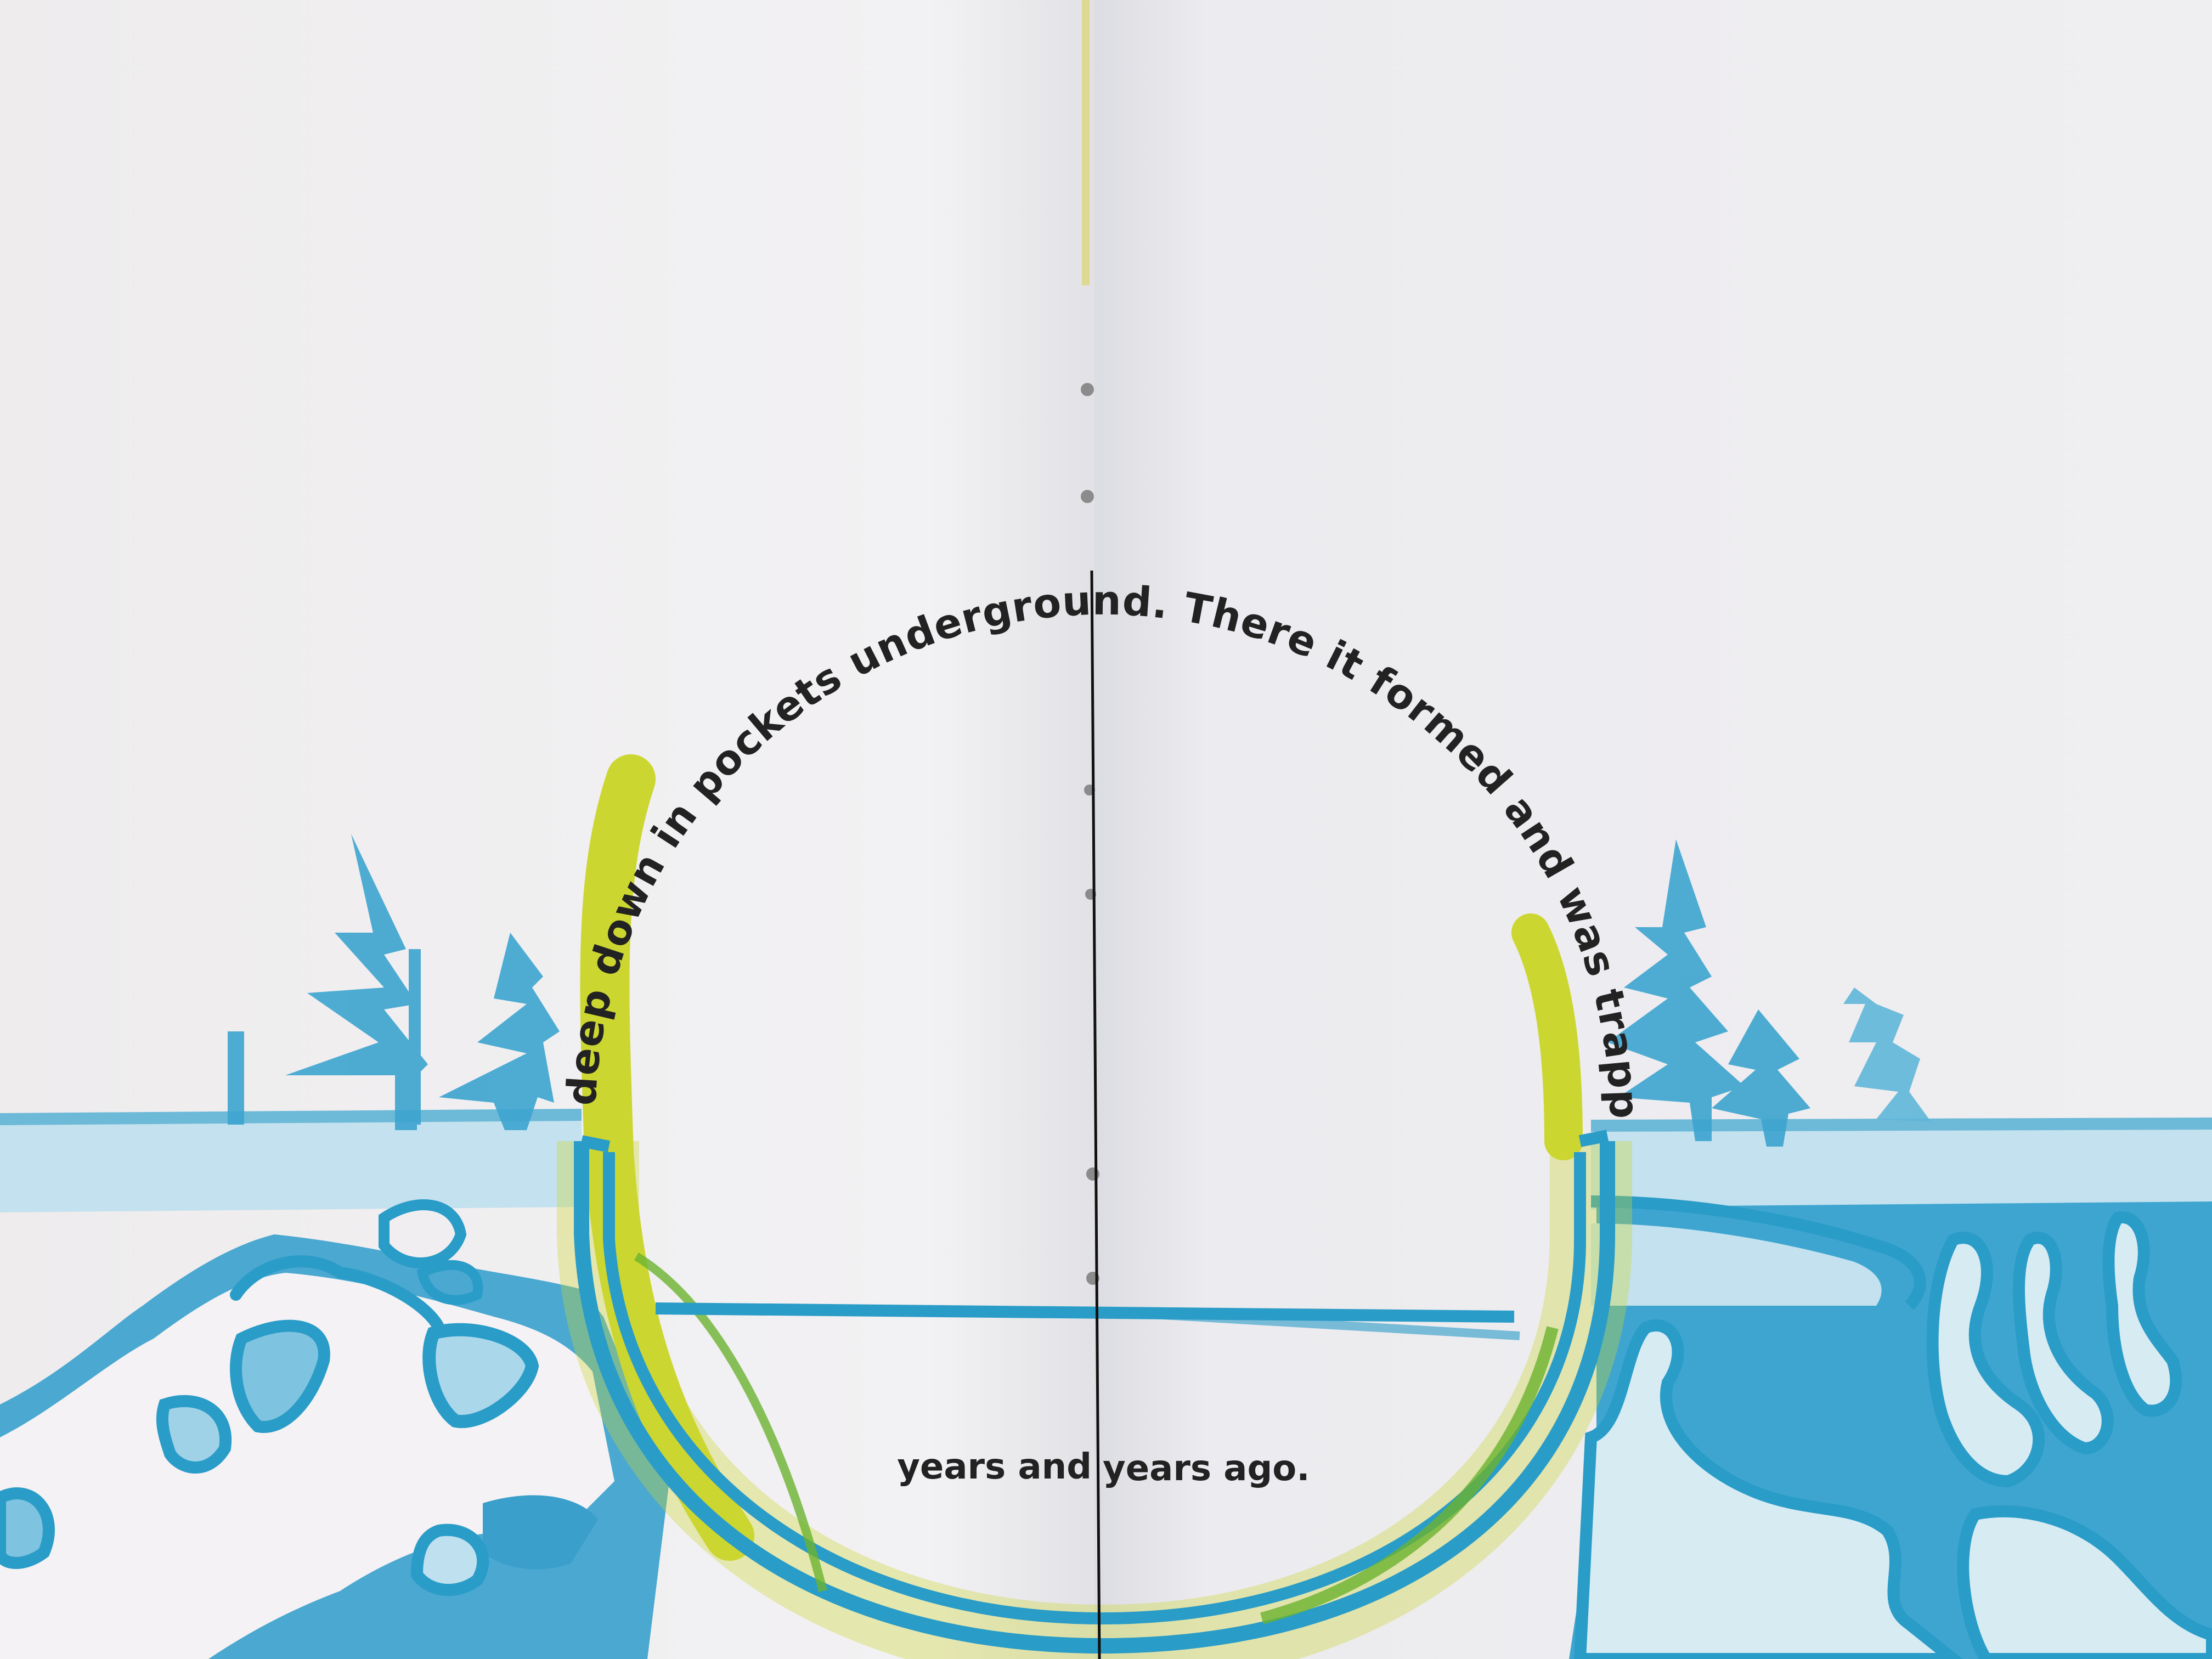  What do you see at coordinates (1086, 143) in the screenshot?
I see `spine-color-edge` at bounding box center [1086, 143].